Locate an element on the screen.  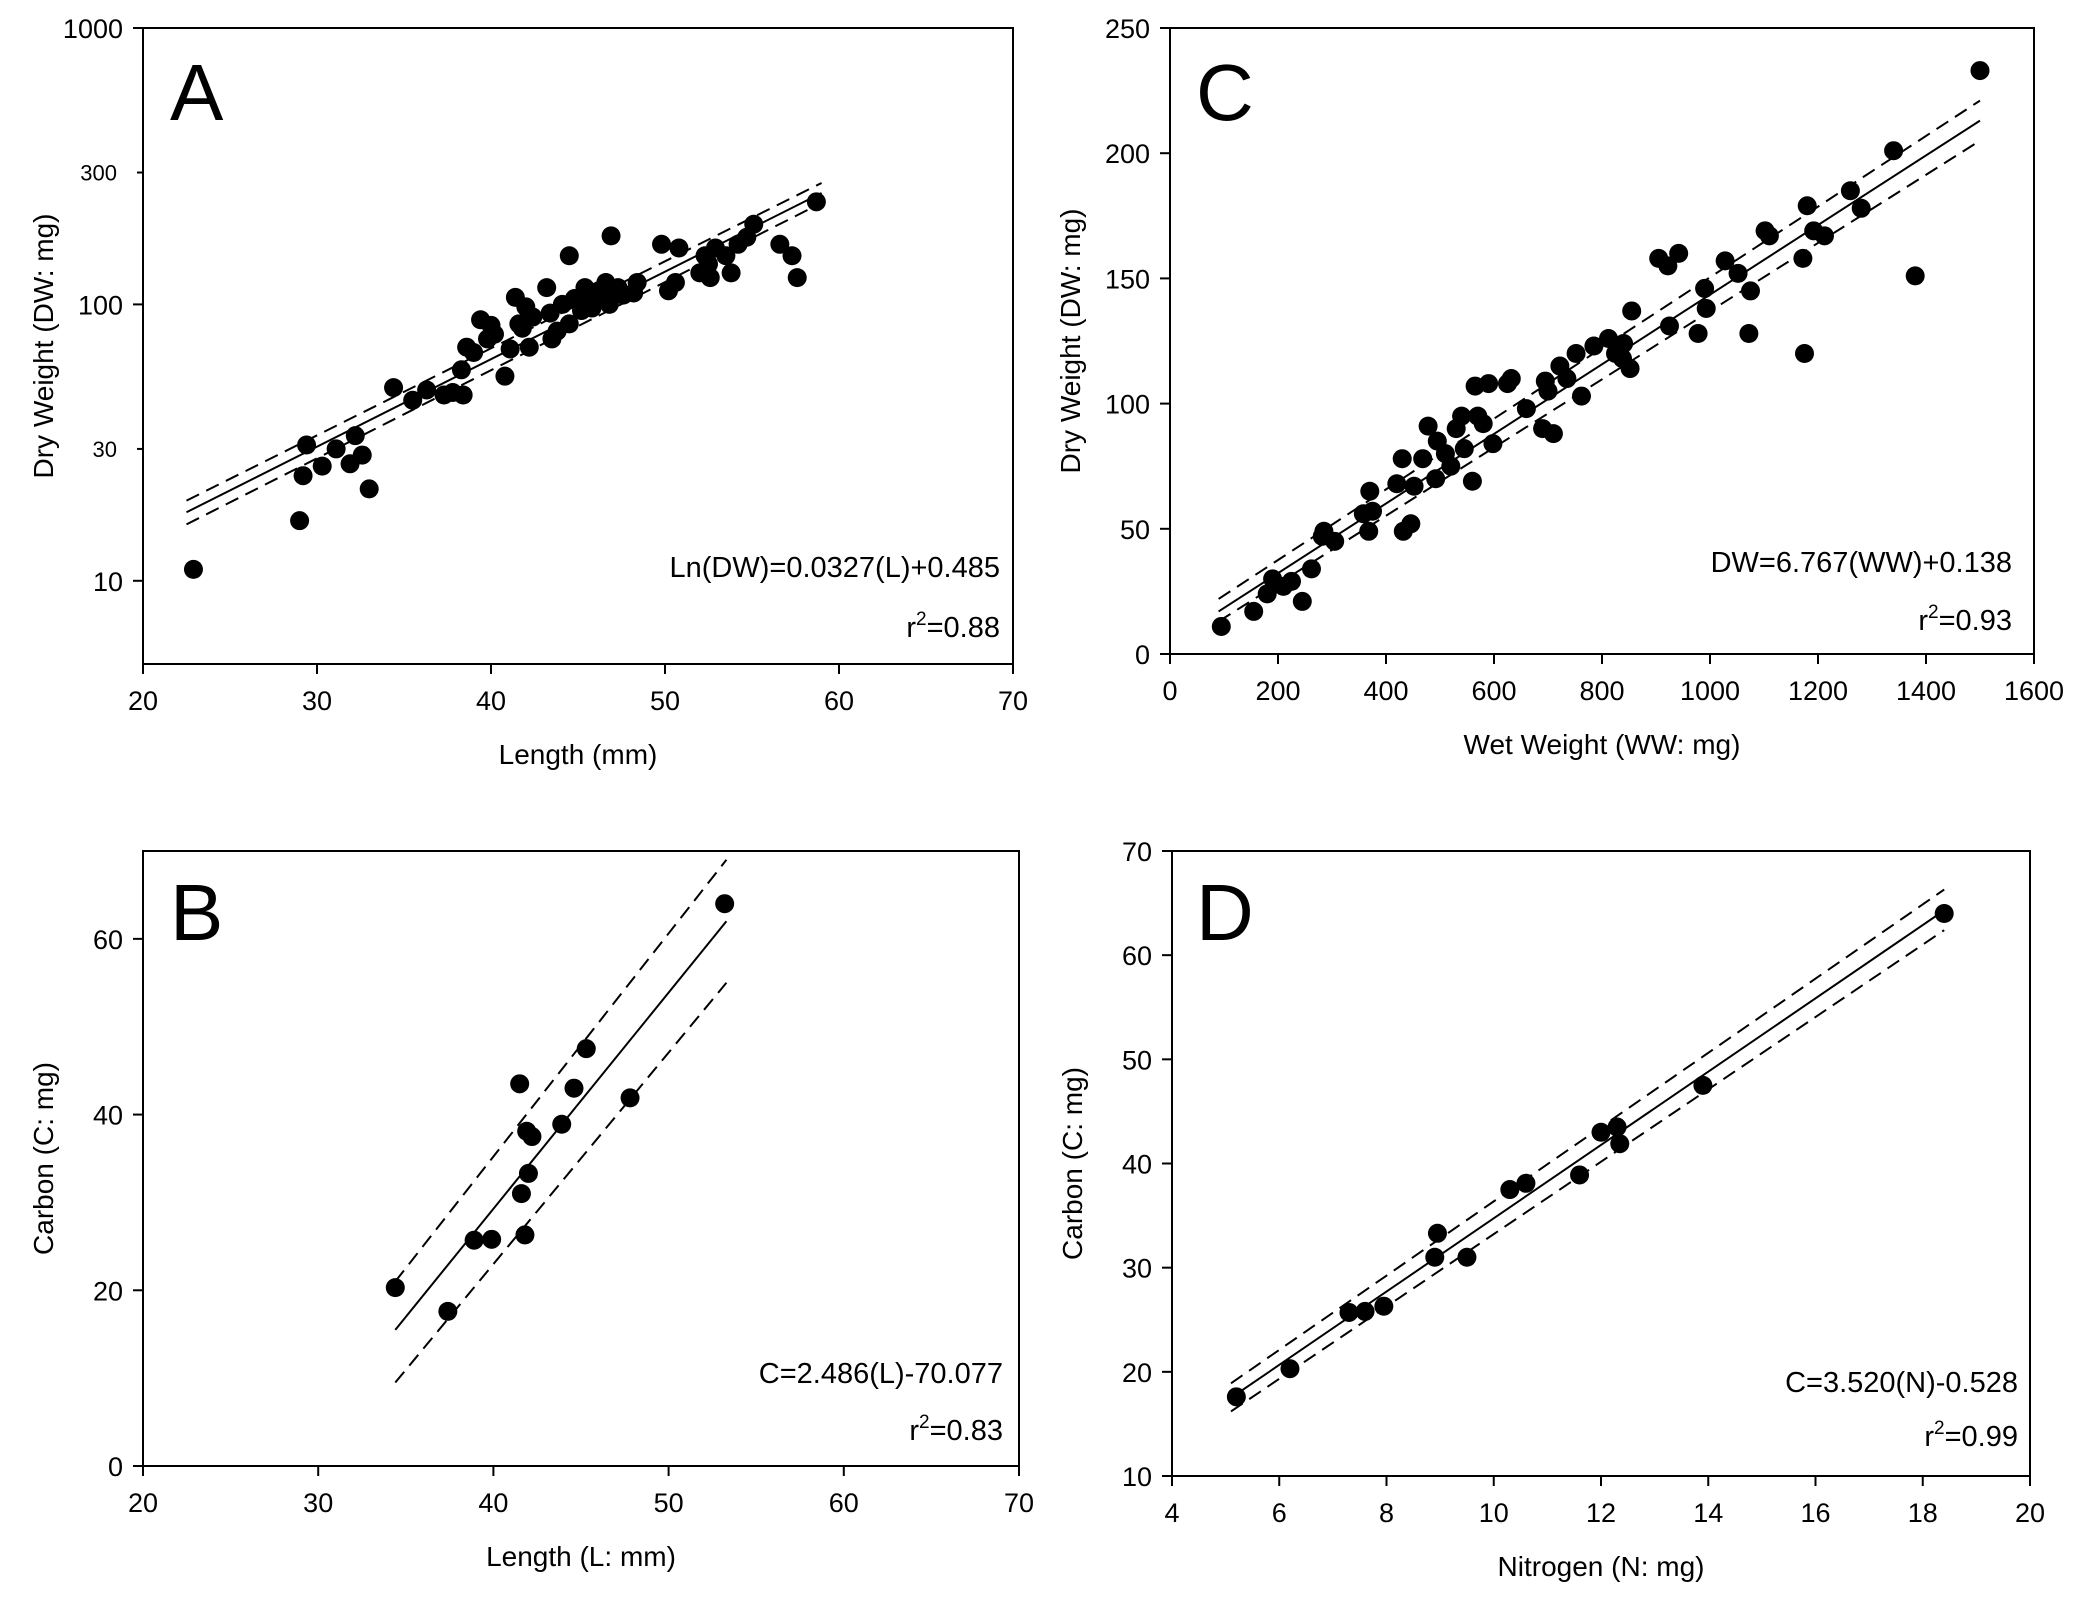
x-tick-label: 800 is located at coordinates (1601, 691).